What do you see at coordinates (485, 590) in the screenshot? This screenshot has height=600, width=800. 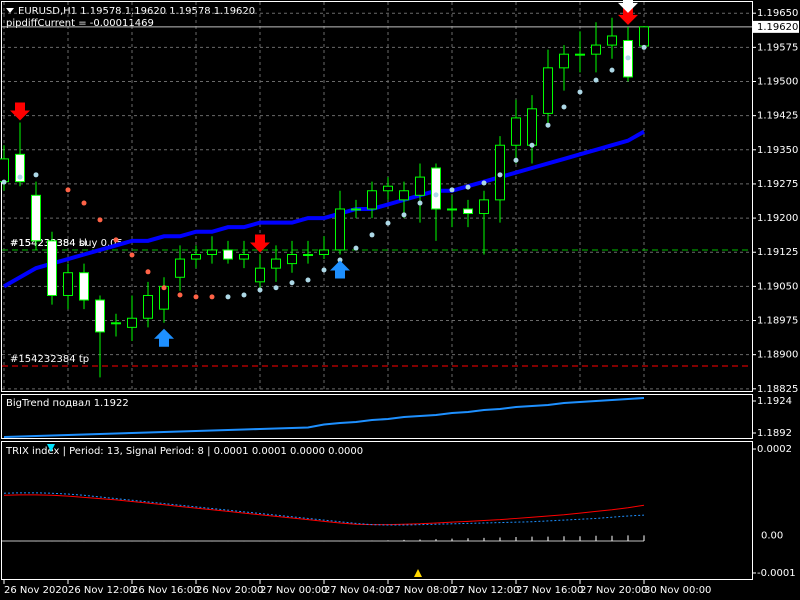 I see `x-tick-label: 27 Nov 12:00` at bounding box center [485, 590].